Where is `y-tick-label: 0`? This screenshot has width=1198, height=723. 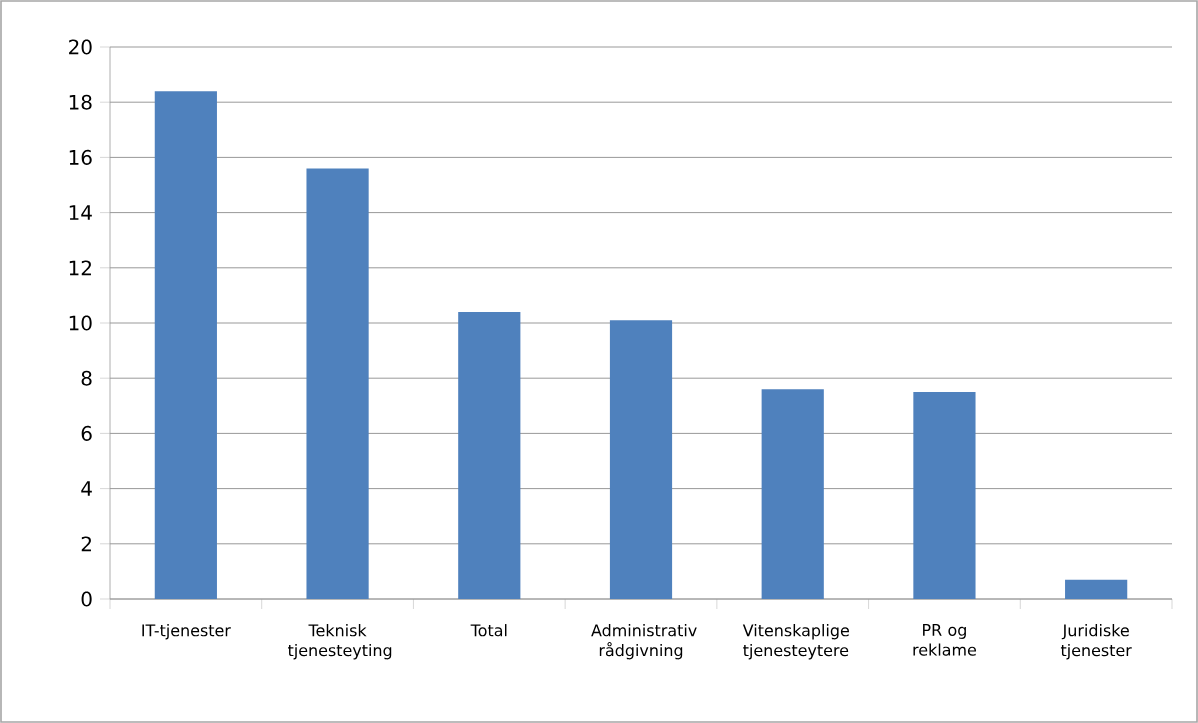 y-tick-label: 0 is located at coordinates (86, 599).